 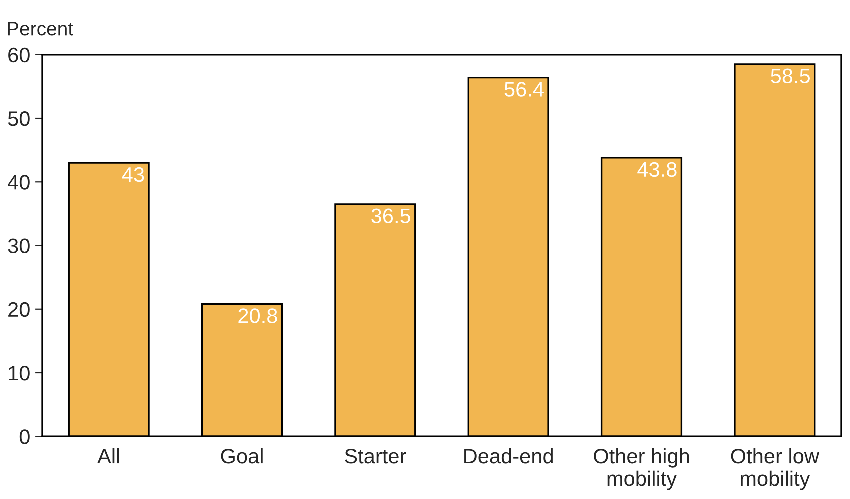 I want to click on x-tick-label: Other low mobility, so click(x=775, y=469).